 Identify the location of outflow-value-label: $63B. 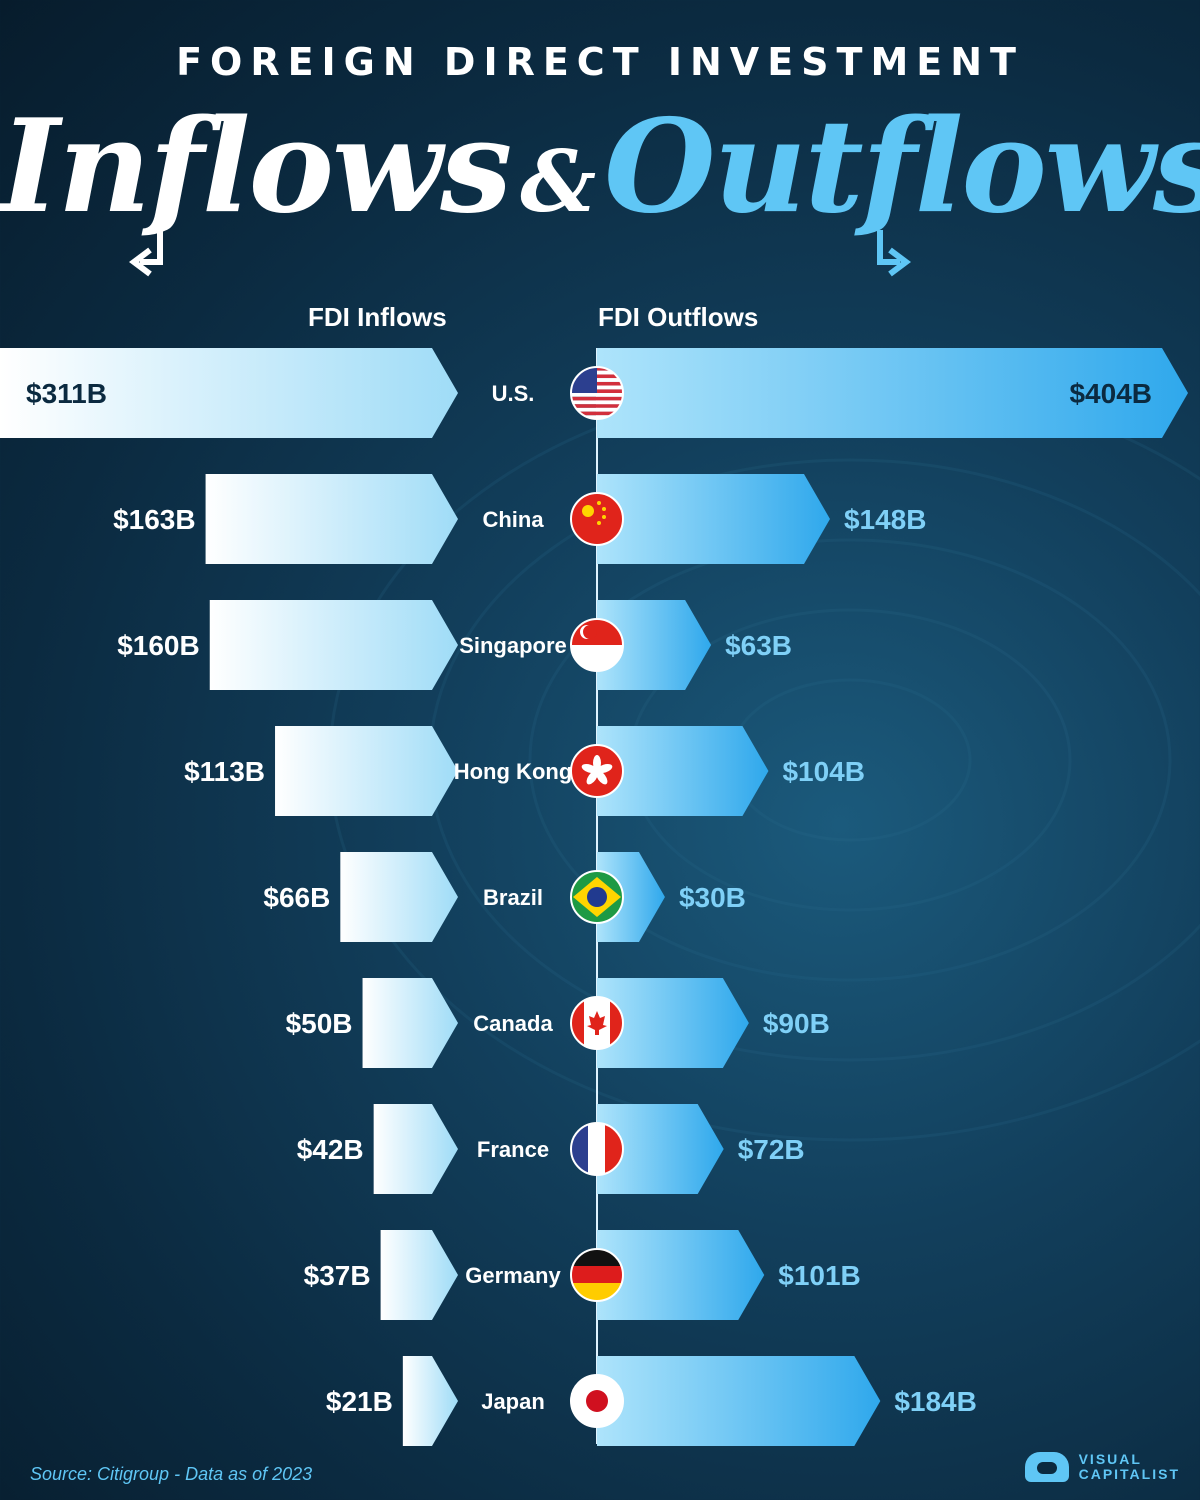
(758, 645).